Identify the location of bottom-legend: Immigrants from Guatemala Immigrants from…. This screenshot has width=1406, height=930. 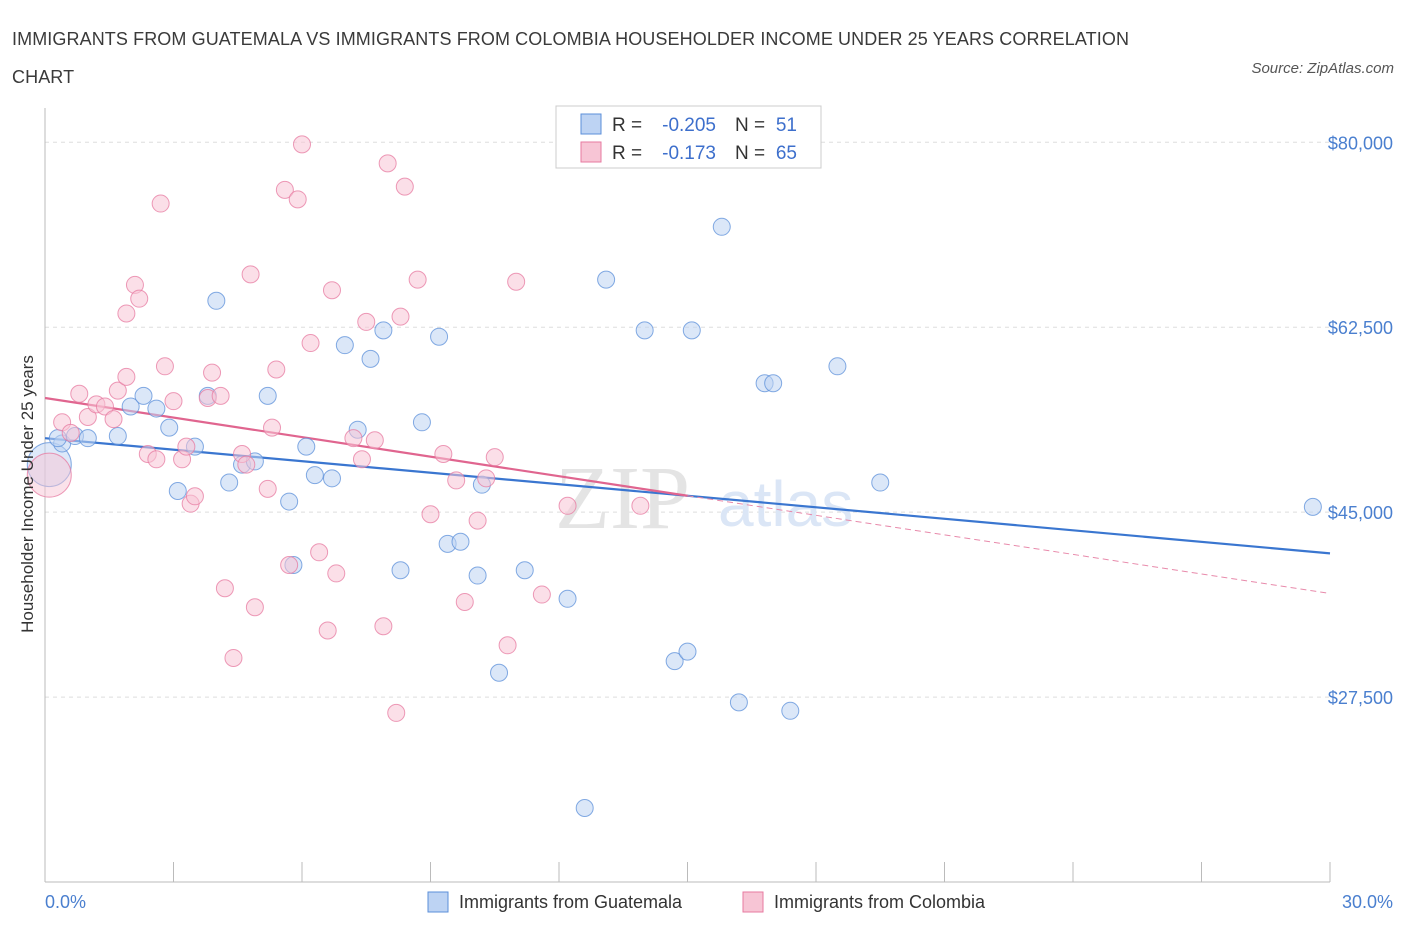
(706, 902).